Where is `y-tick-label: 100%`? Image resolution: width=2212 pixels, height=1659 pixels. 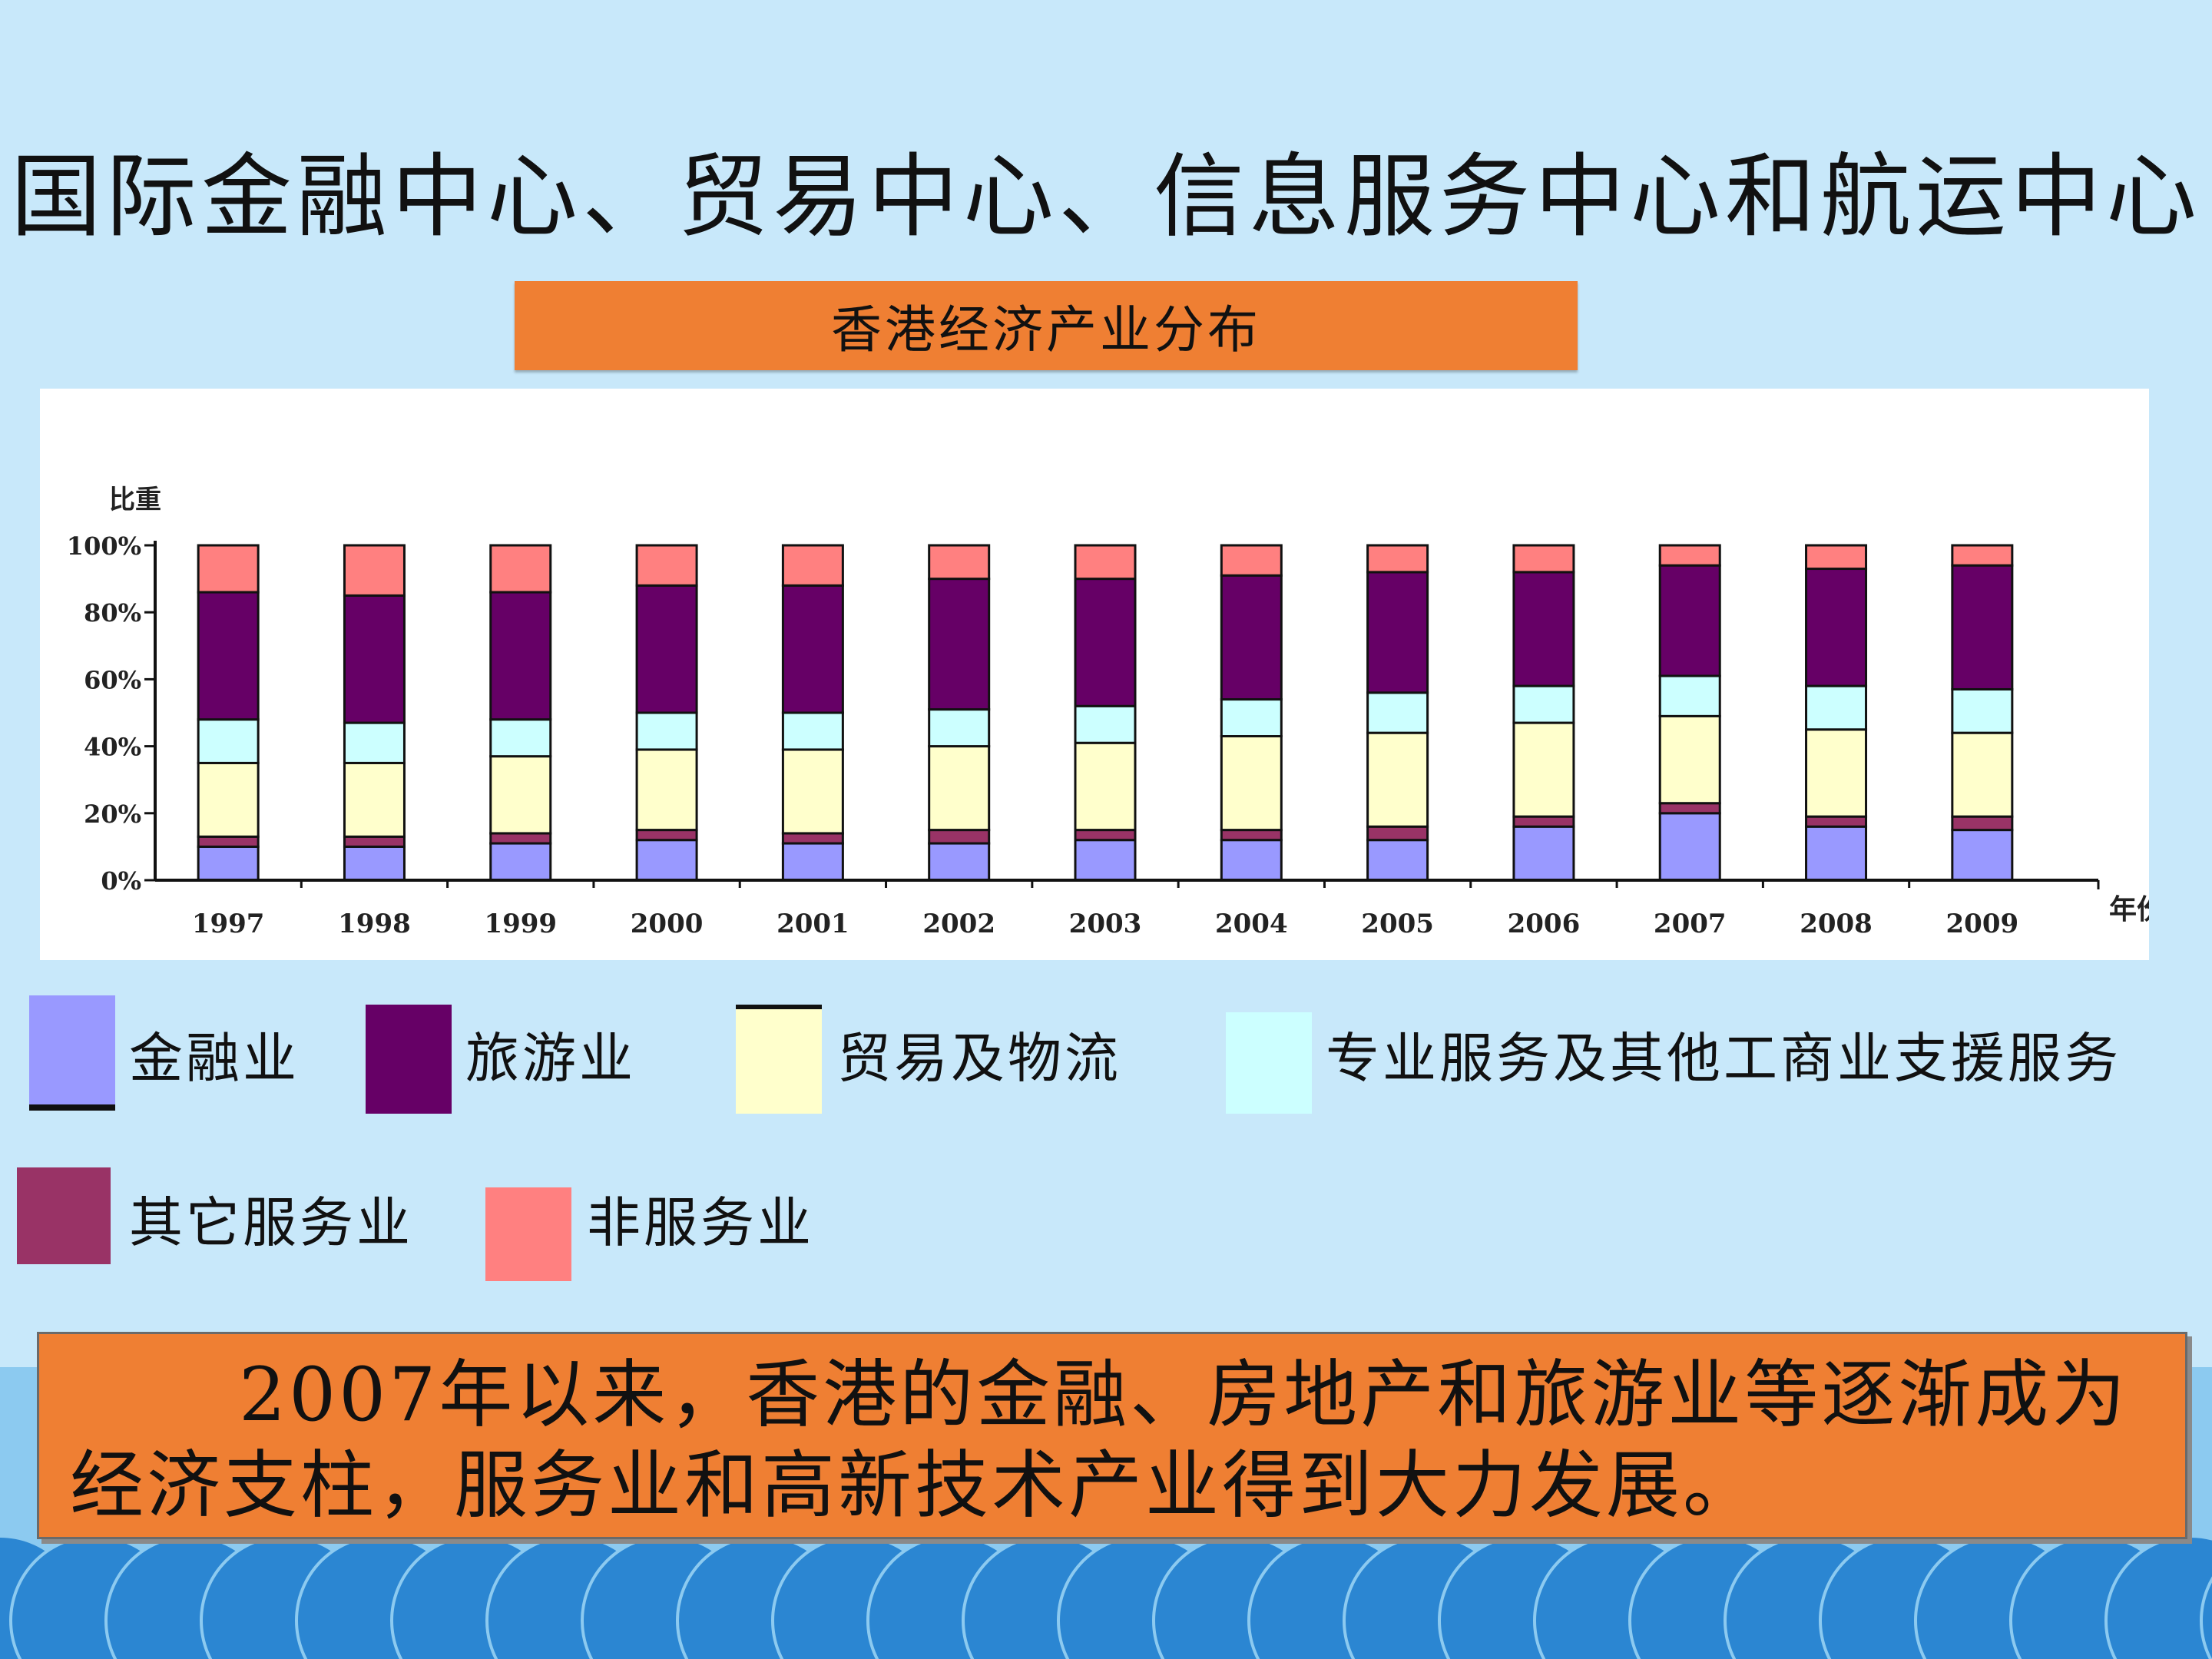 y-tick-label: 100% is located at coordinates (104, 546).